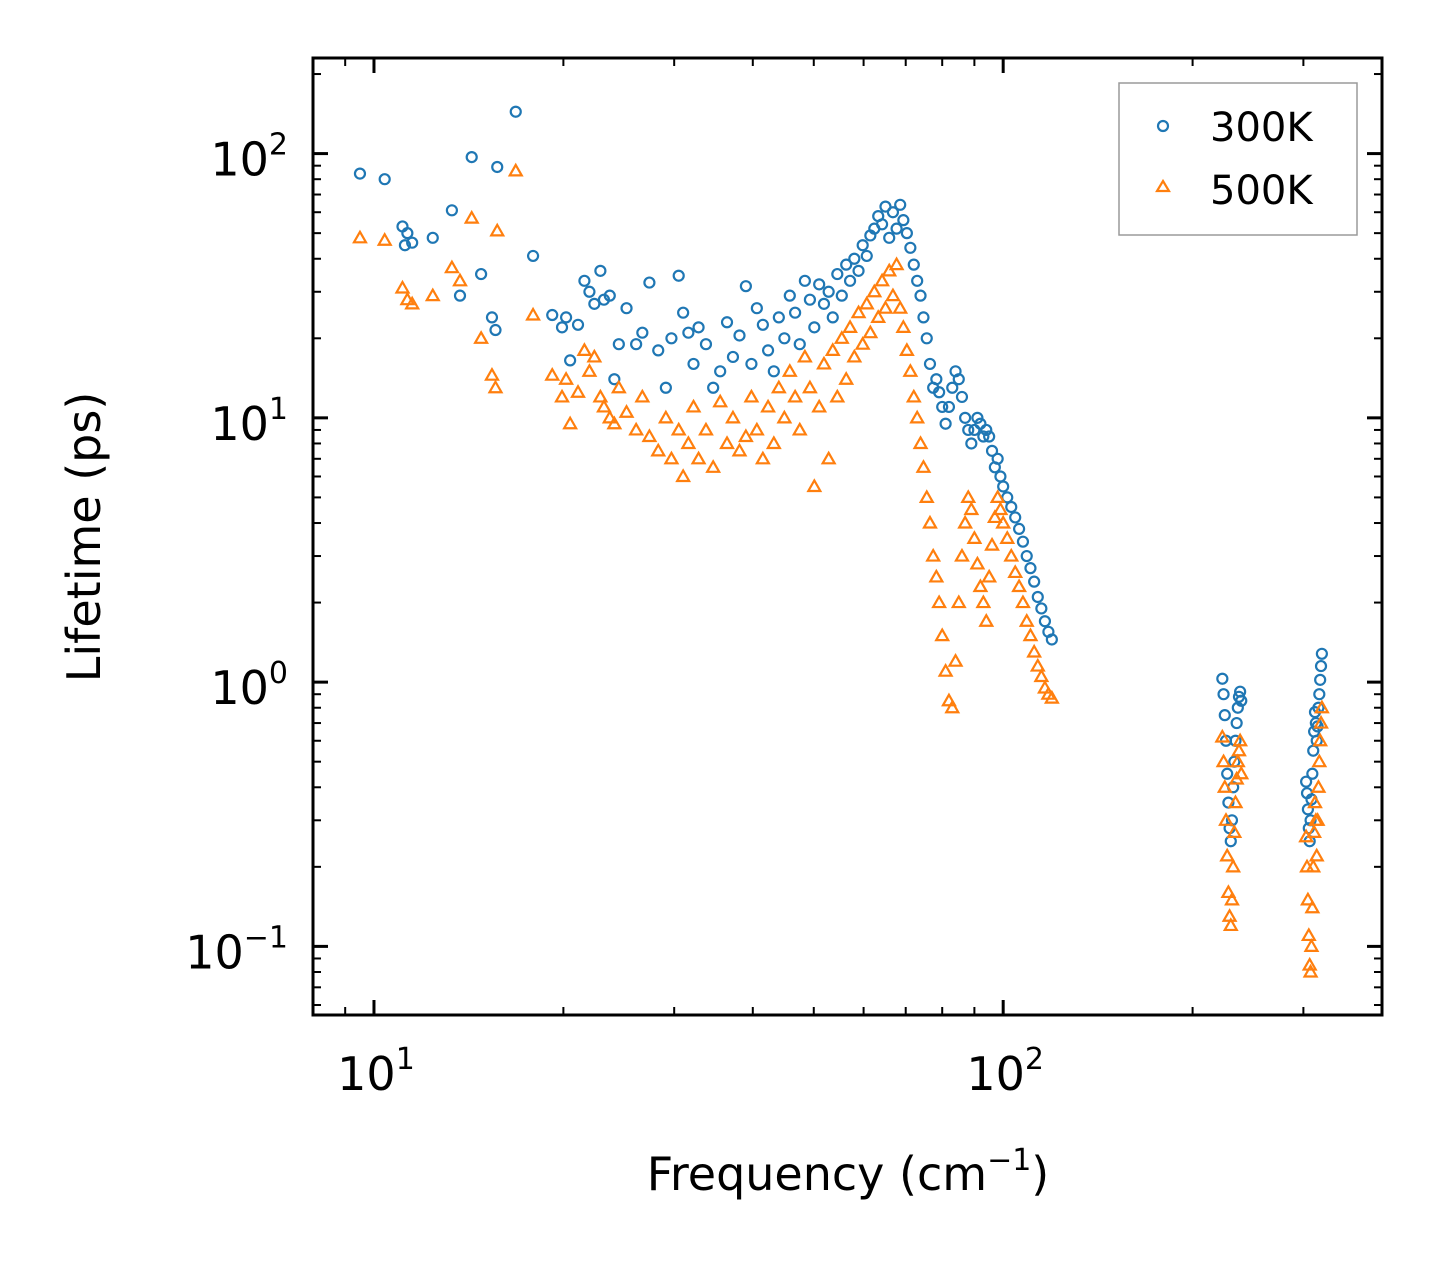 The image size is (1442, 1265). I want to click on legend-marker-300k, so click(1163, 126).